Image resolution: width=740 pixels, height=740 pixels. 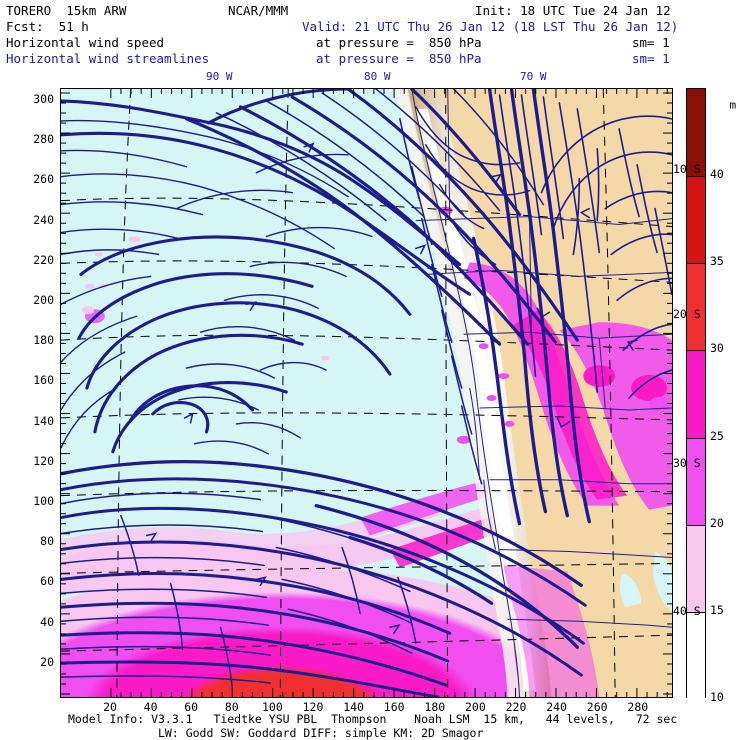 I want to click on header-field-streamlines: Horizontal wind streamlines, so click(x=108, y=58).